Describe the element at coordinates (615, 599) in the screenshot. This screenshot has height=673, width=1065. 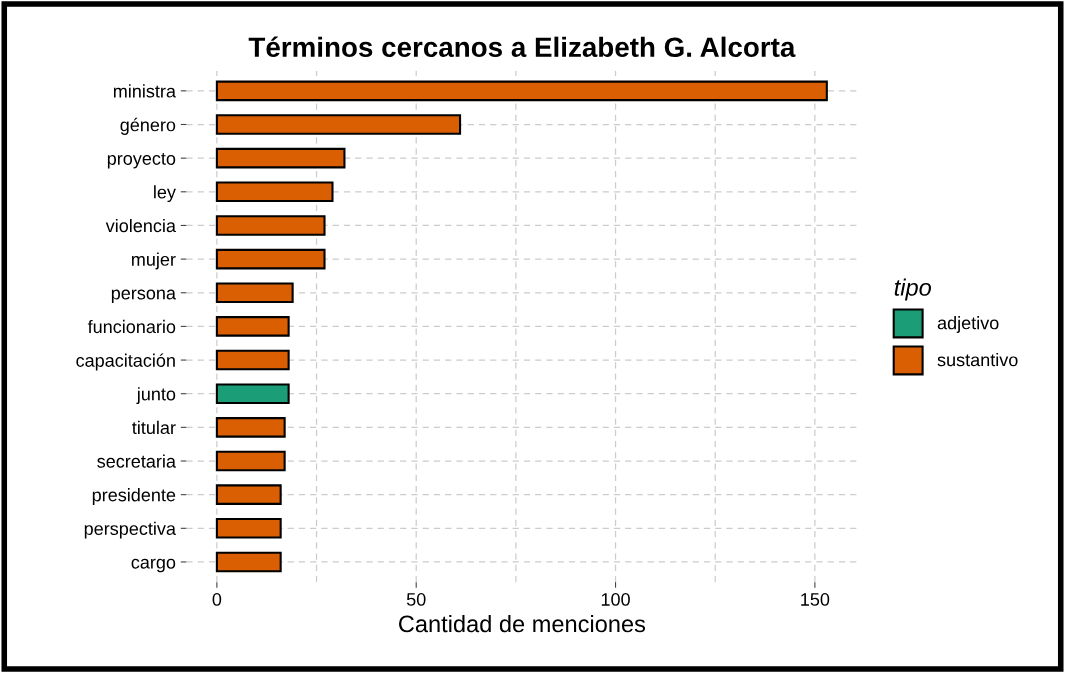
I see `x-tick-label: 100` at that location.